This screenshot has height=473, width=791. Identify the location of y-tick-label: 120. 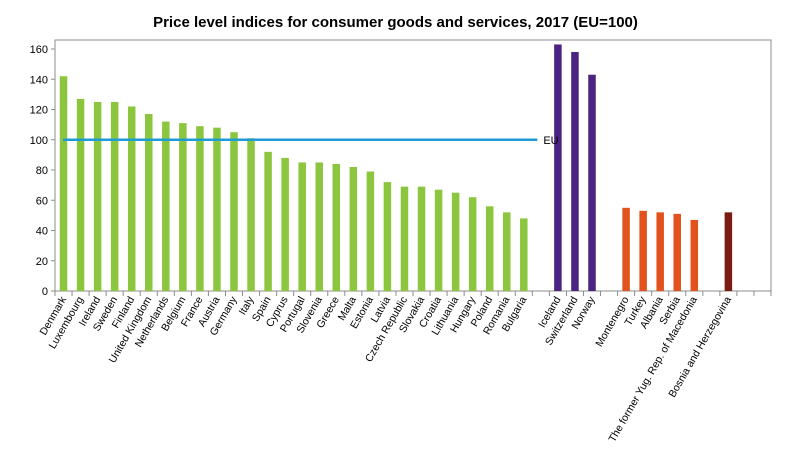
(39, 111).